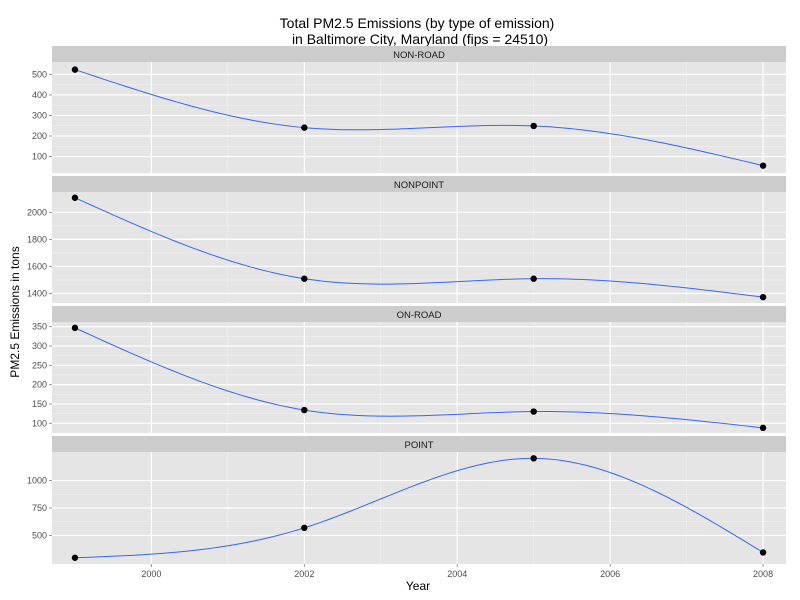 The width and height of the screenshot is (800, 600). What do you see at coordinates (457, 574) in the screenshot?
I see `x-tick-label: 2004` at bounding box center [457, 574].